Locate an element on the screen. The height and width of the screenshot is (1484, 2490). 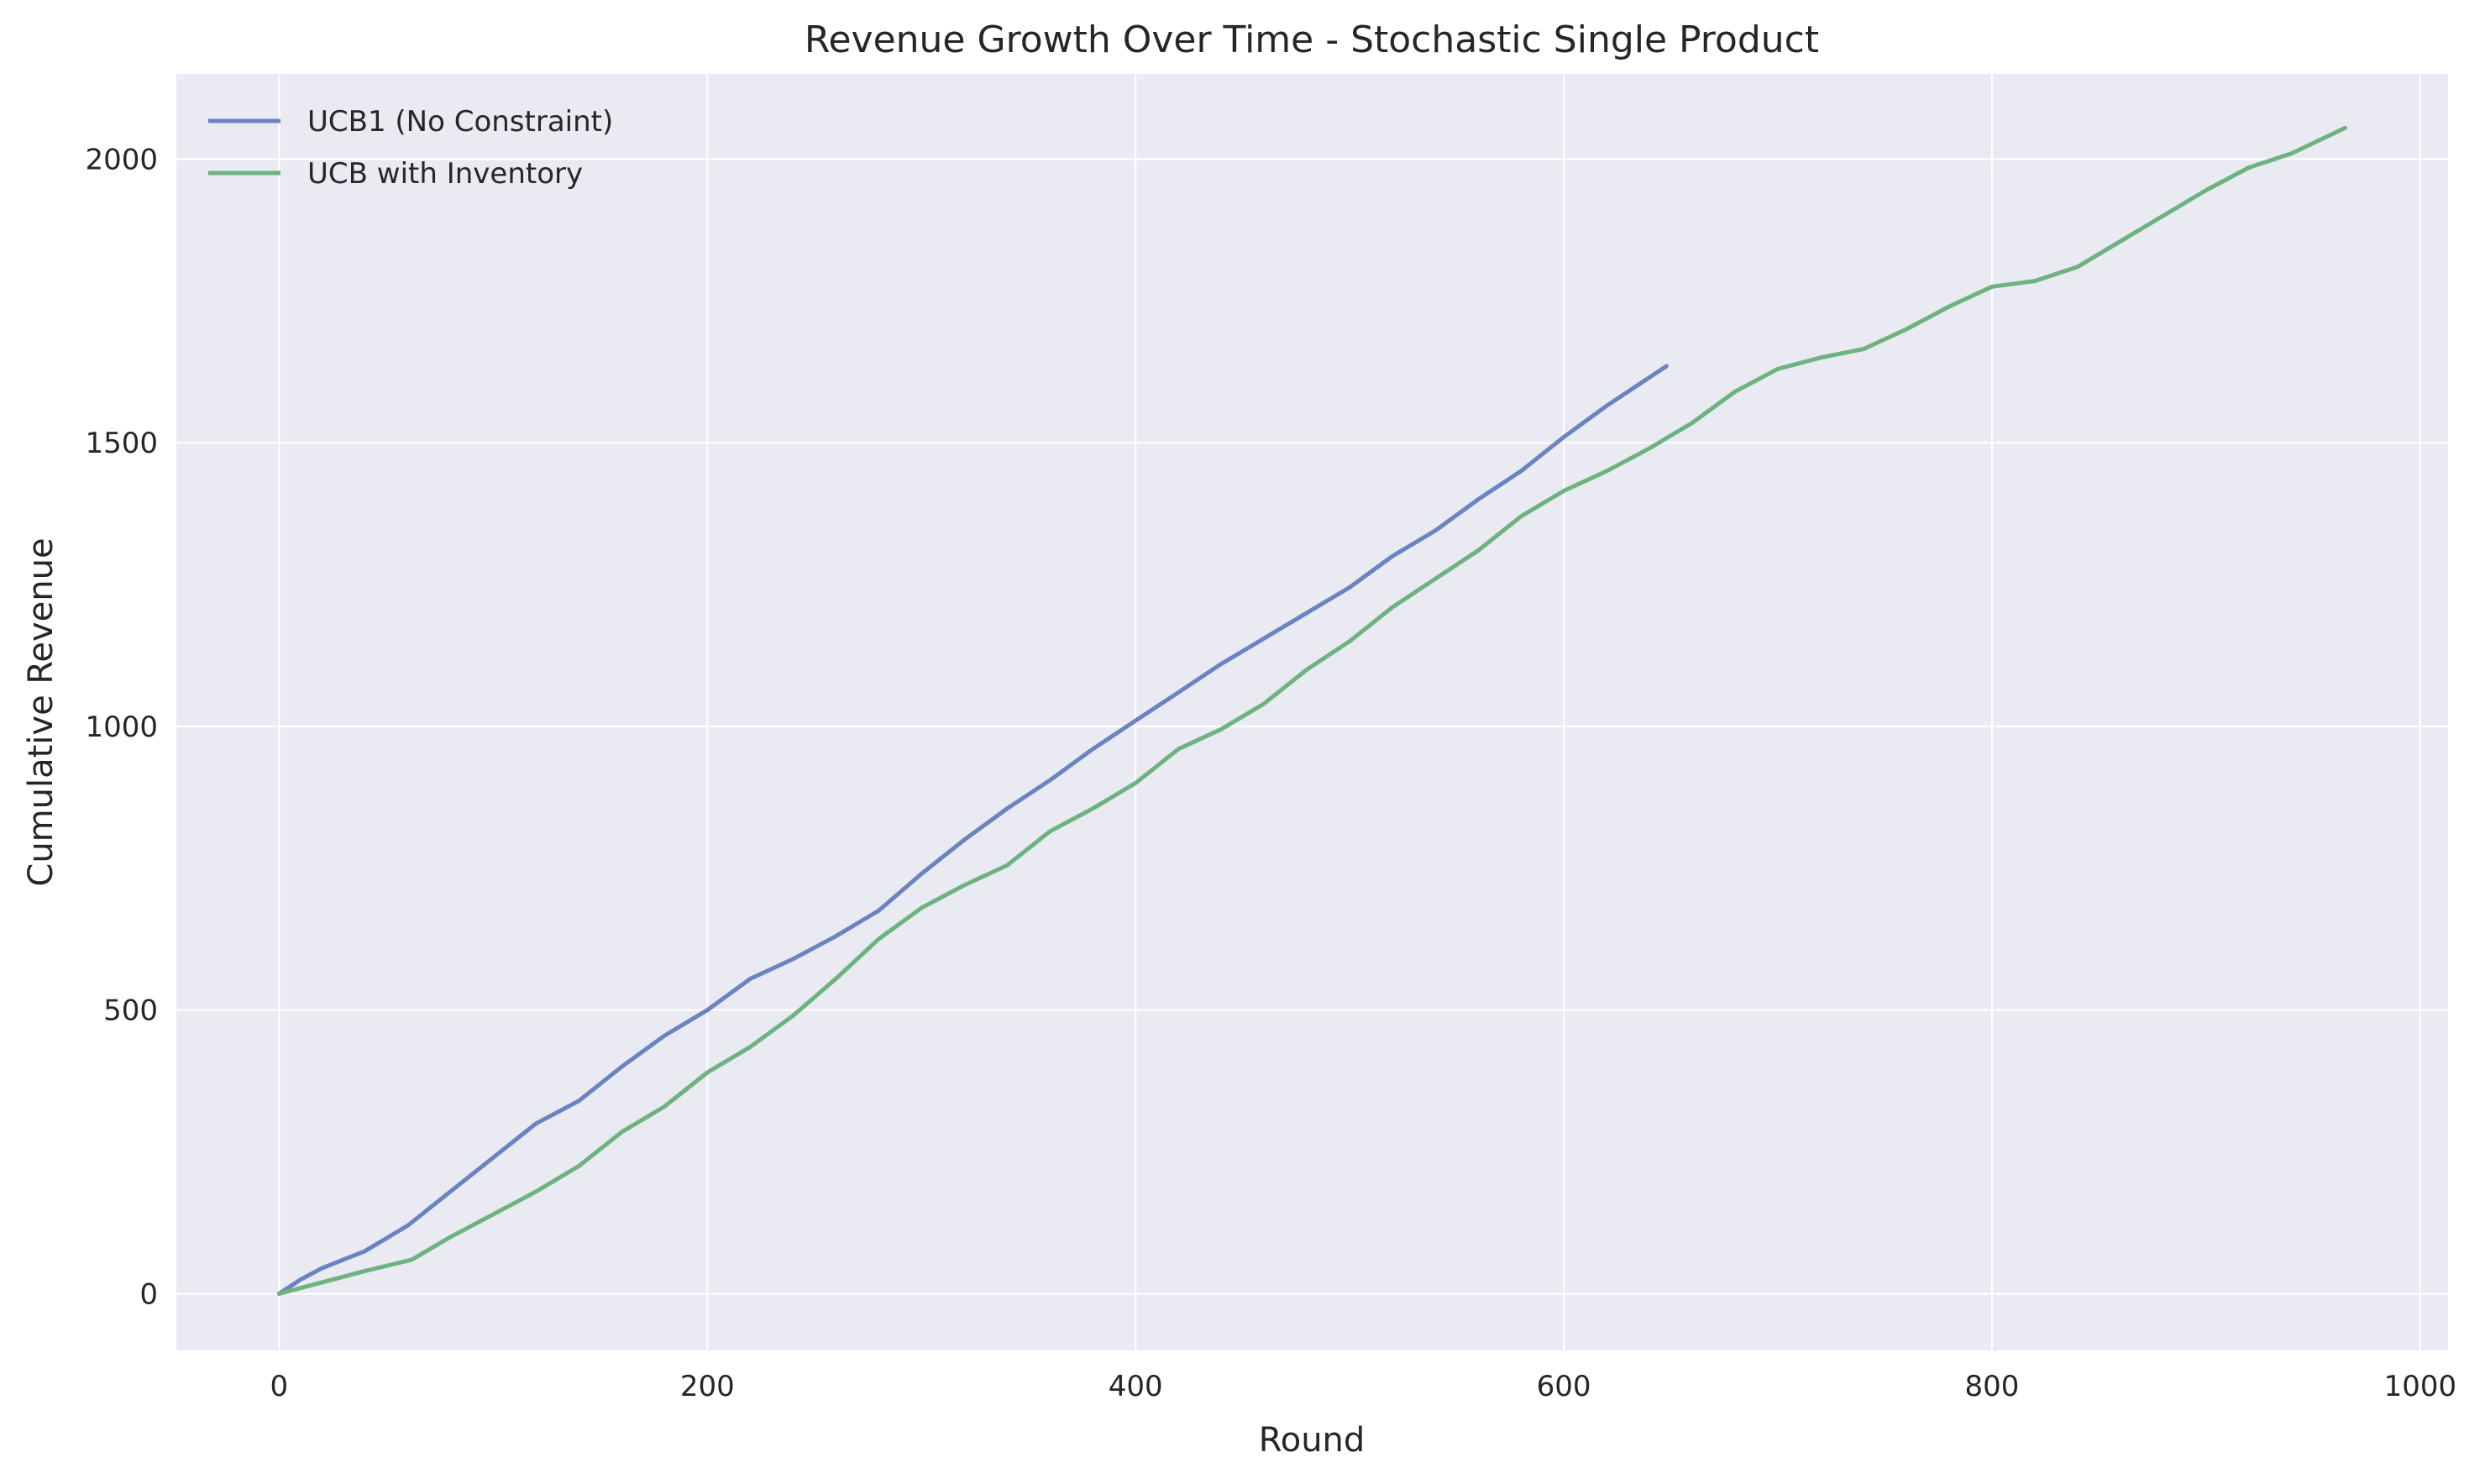
x-tick-labels: 0 200 400 600 800 1000 is located at coordinates (1363, 1386).